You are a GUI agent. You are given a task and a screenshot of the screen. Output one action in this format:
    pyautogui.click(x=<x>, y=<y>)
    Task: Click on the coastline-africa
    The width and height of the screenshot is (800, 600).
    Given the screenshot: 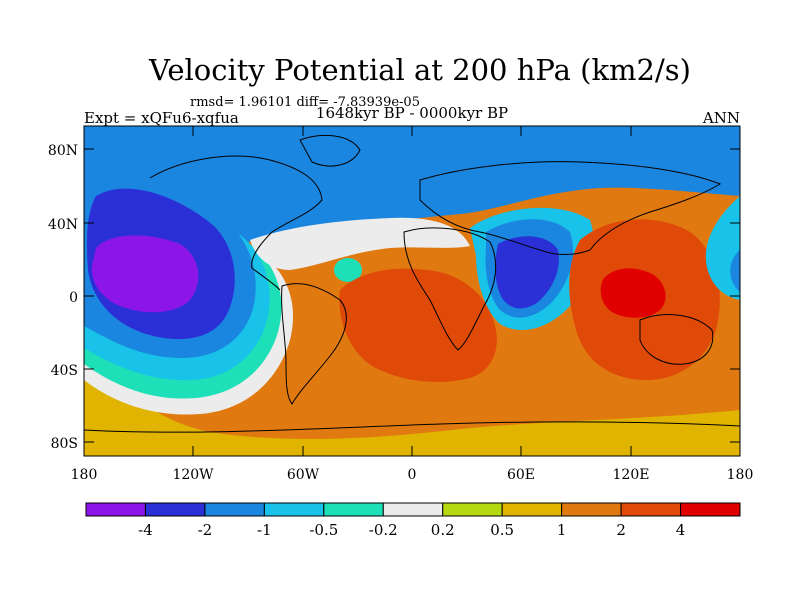 What is the action you would take?
    pyautogui.click(x=450, y=289)
    